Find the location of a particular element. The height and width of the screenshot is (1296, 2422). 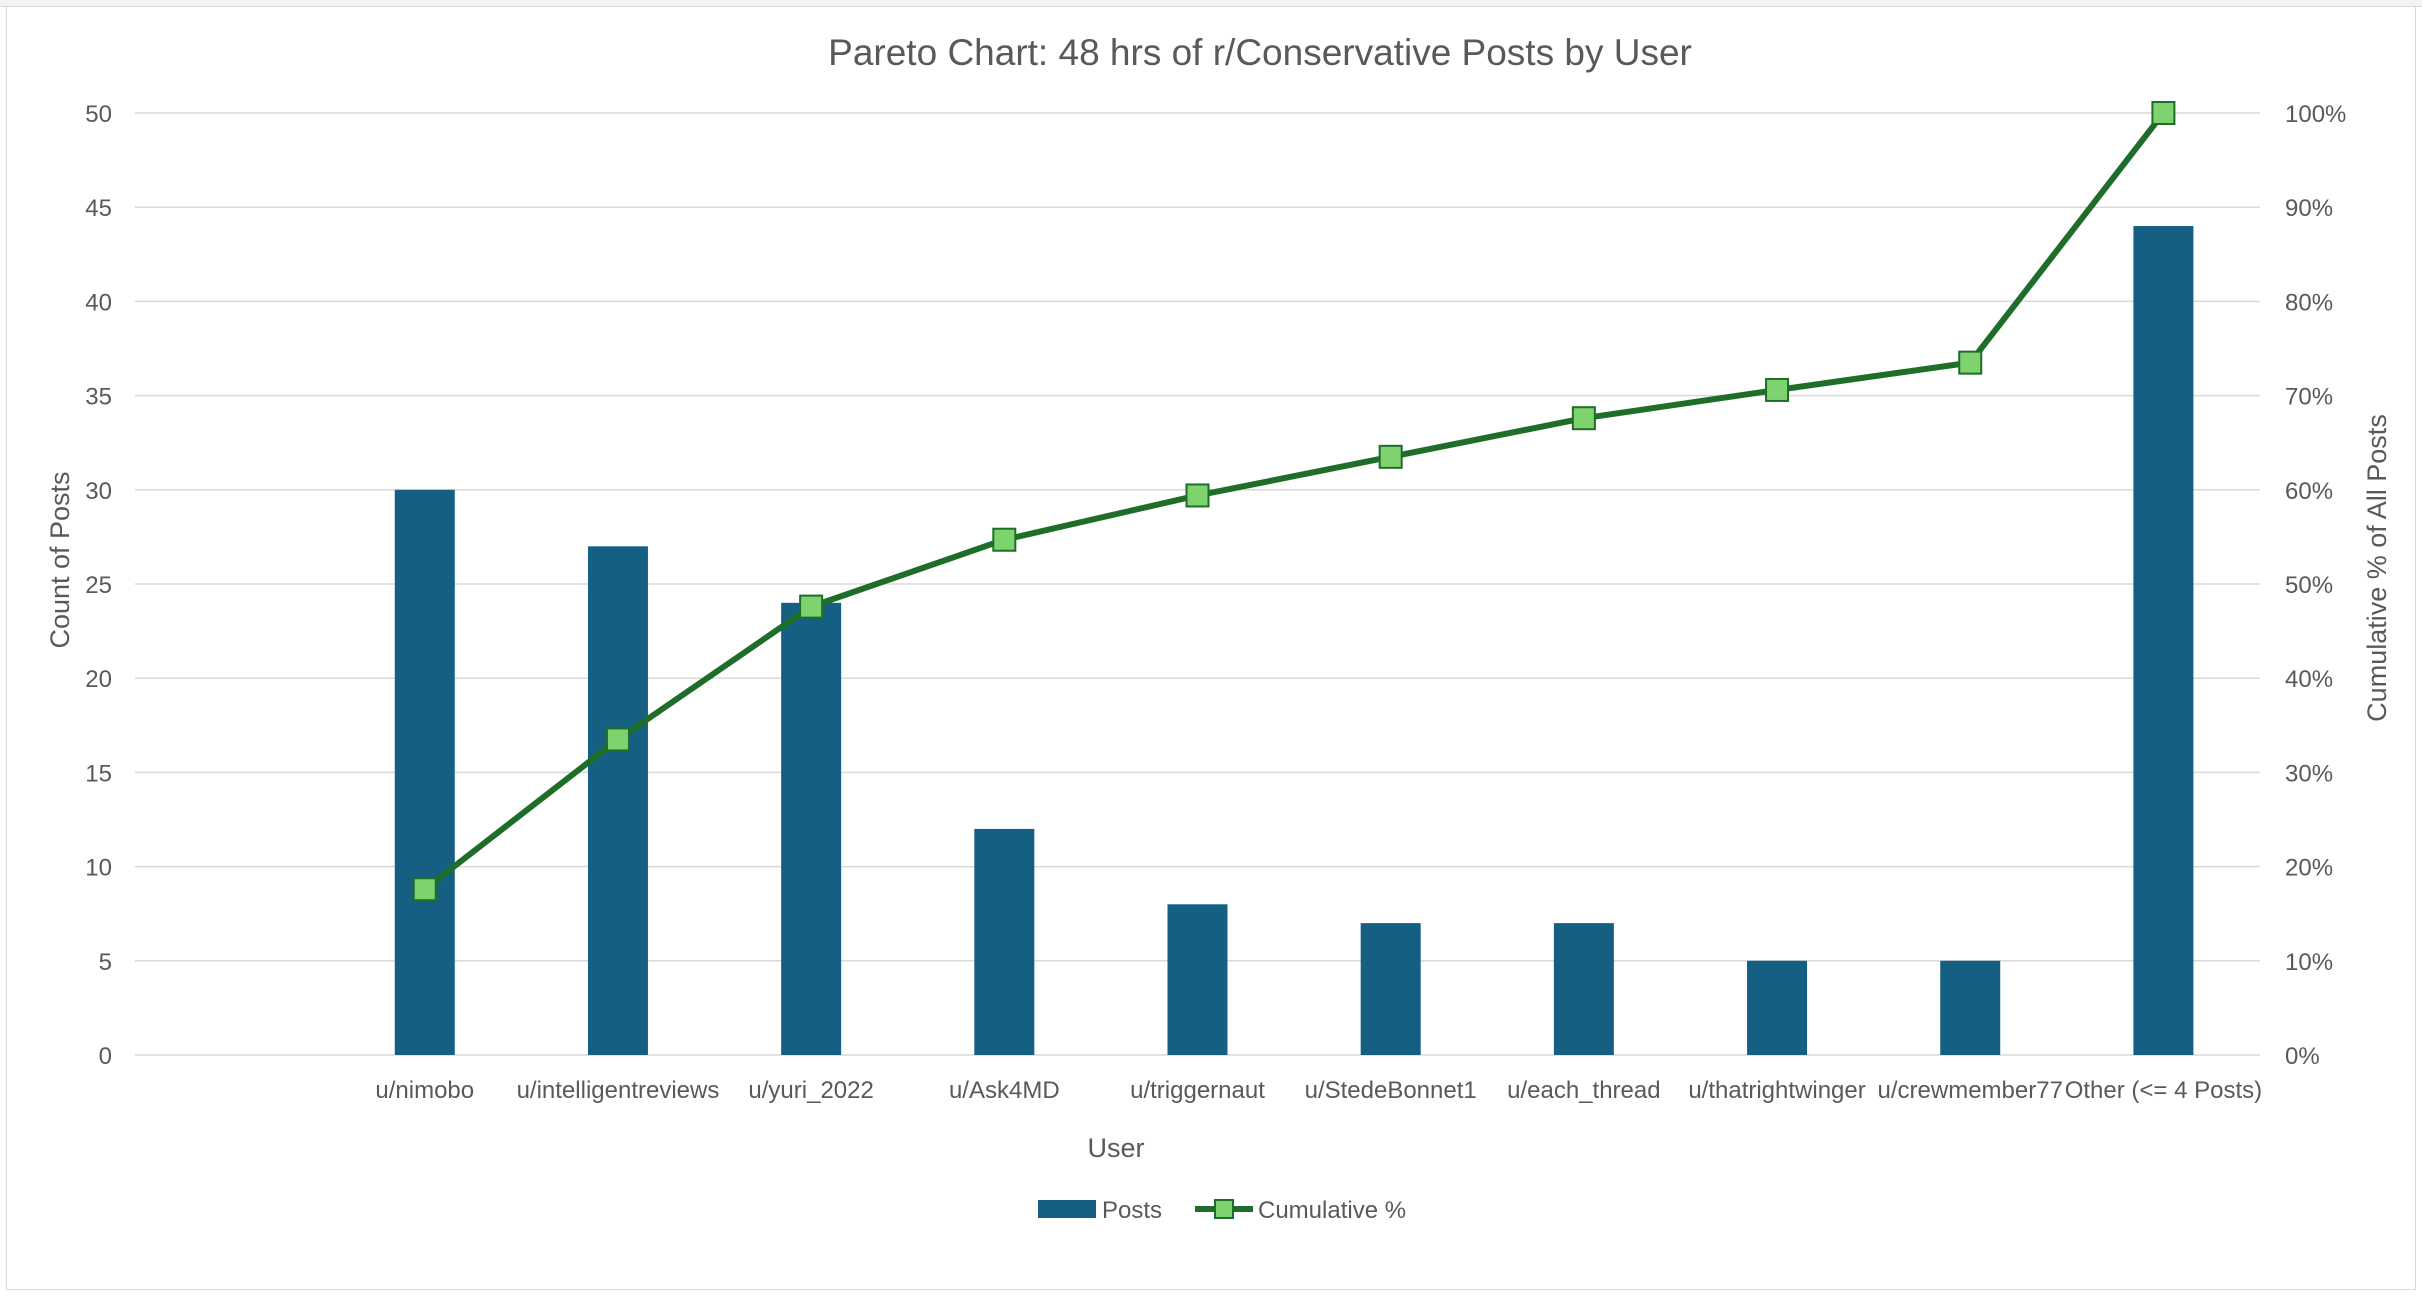

y2-tick-label: 40% is located at coordinates (2309, 679).